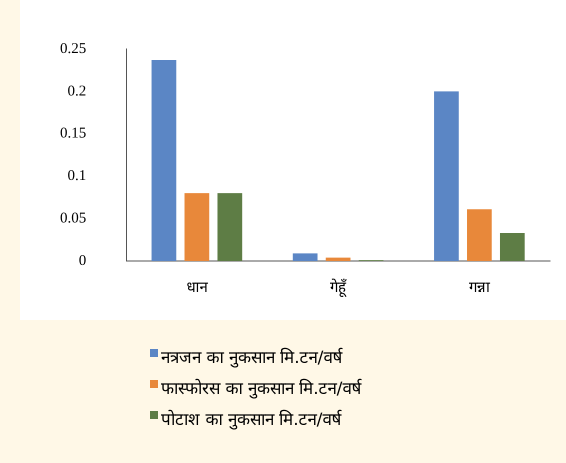 The height and width of the screenshot is (463, 566). What do you see at coordinates (77, 176) in the screenshot?
I see `y-tick-label: 0.1` at bounding box center [77, 176].